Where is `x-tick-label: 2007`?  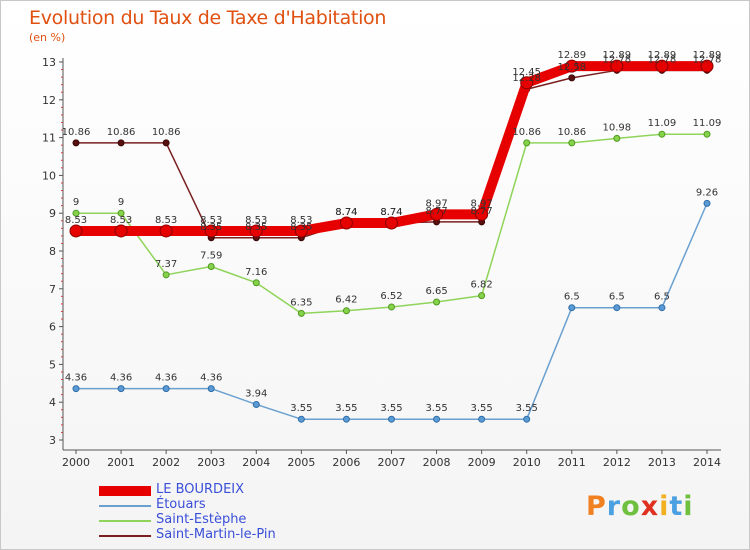
x-tick-label: 2007 is located at coordinates (392, 462).